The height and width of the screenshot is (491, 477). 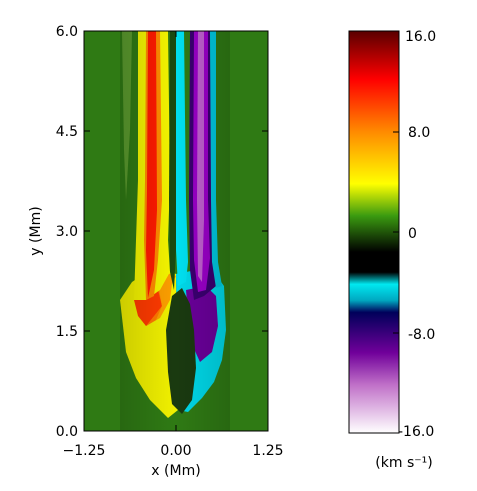 What do you see at coordinates (67, 432) in the screenshot?
I see `y-tick-label-0: 0.0` at bounding box center [67, 432].